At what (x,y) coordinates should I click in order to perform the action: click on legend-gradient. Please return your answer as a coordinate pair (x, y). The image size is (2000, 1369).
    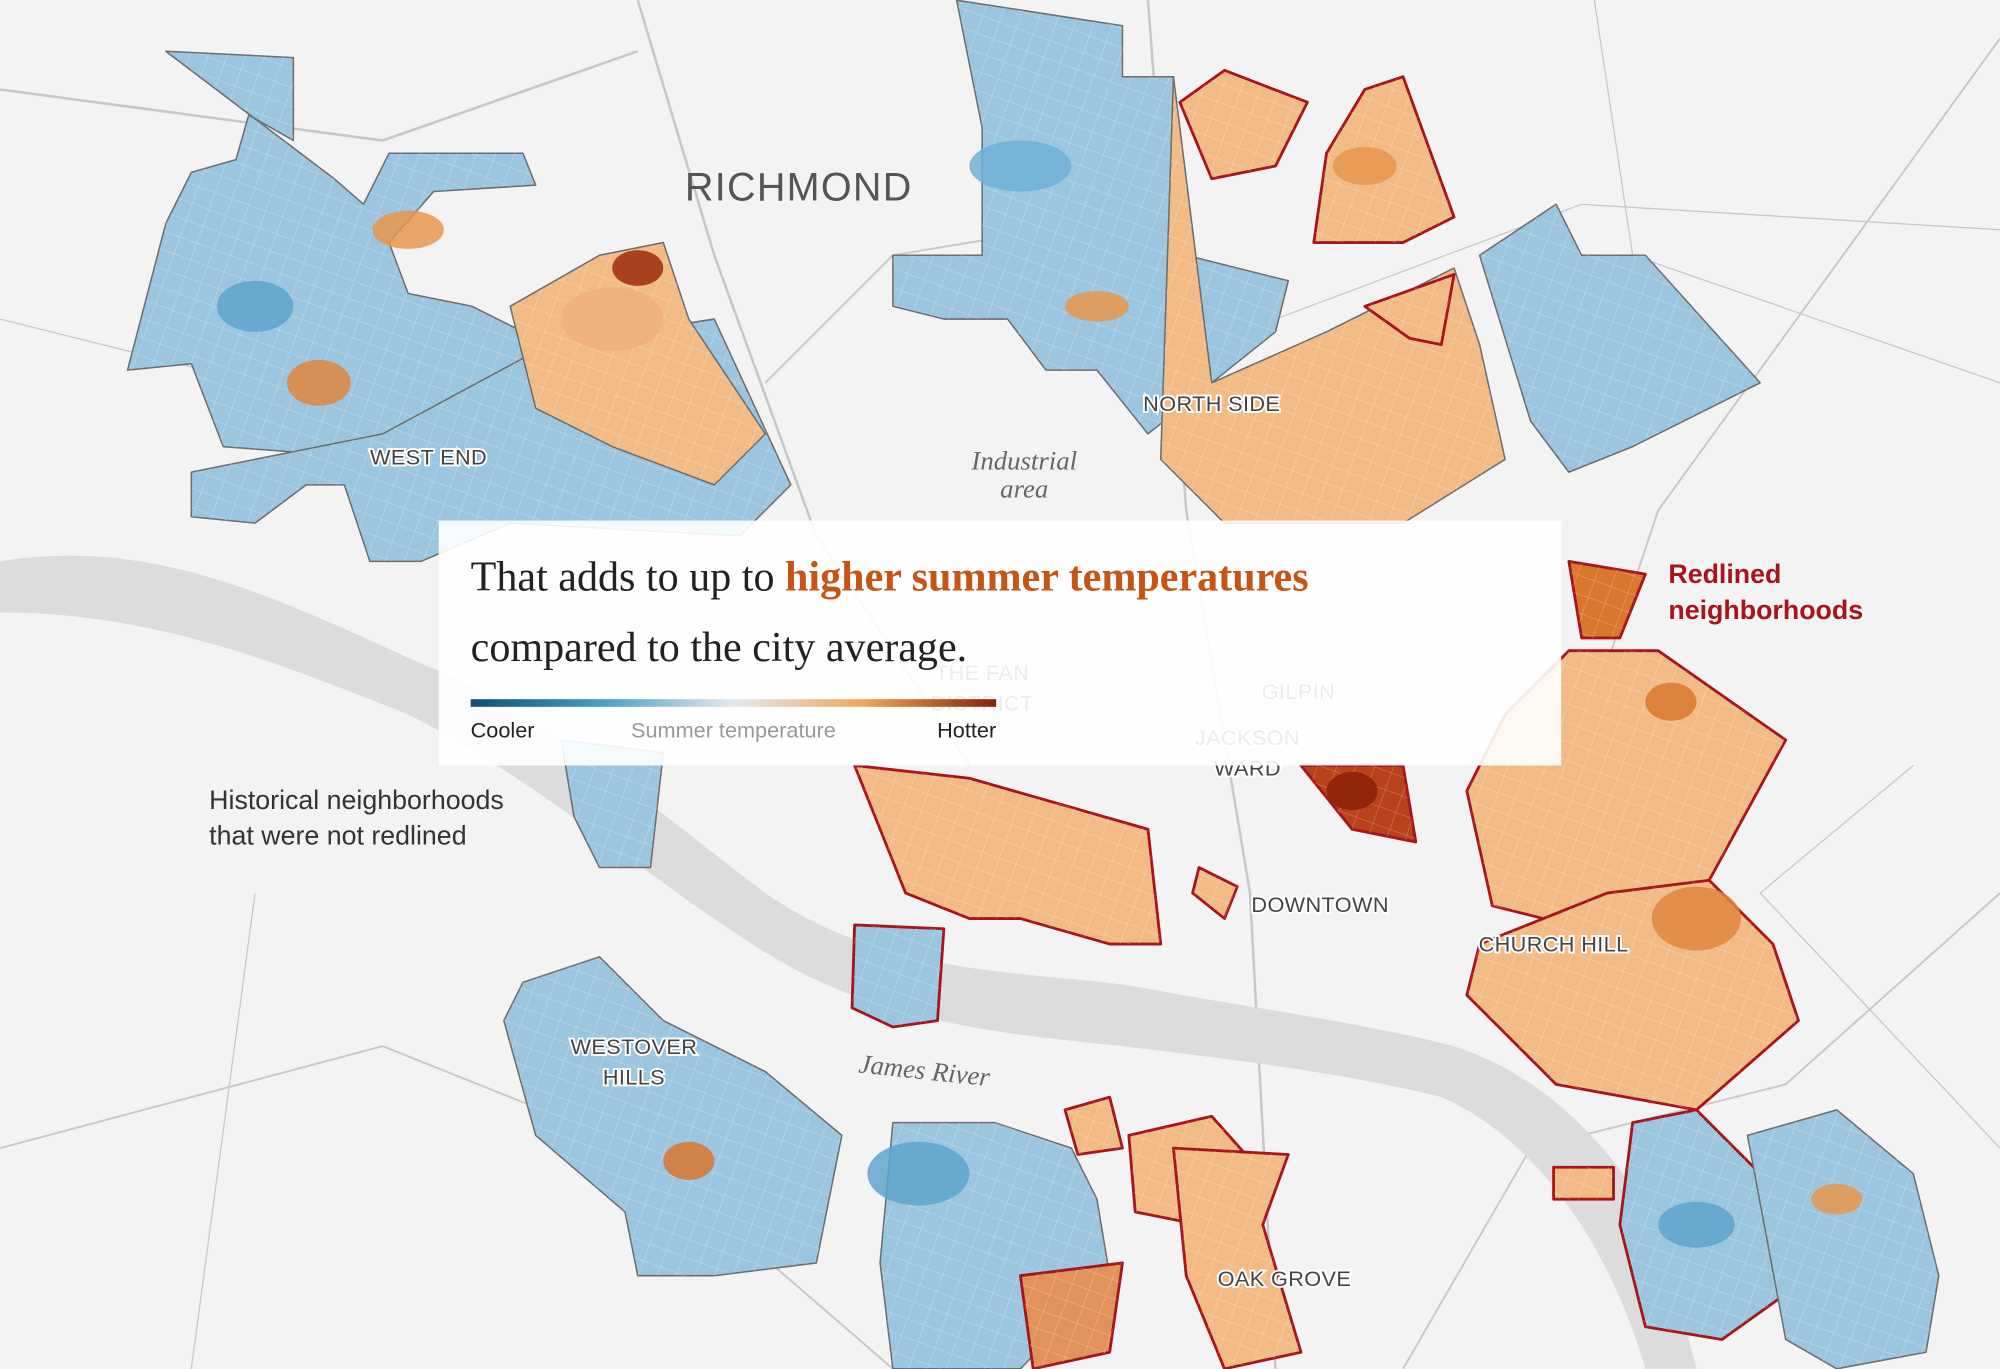
    Looking at the image, I should click on (733, 703).